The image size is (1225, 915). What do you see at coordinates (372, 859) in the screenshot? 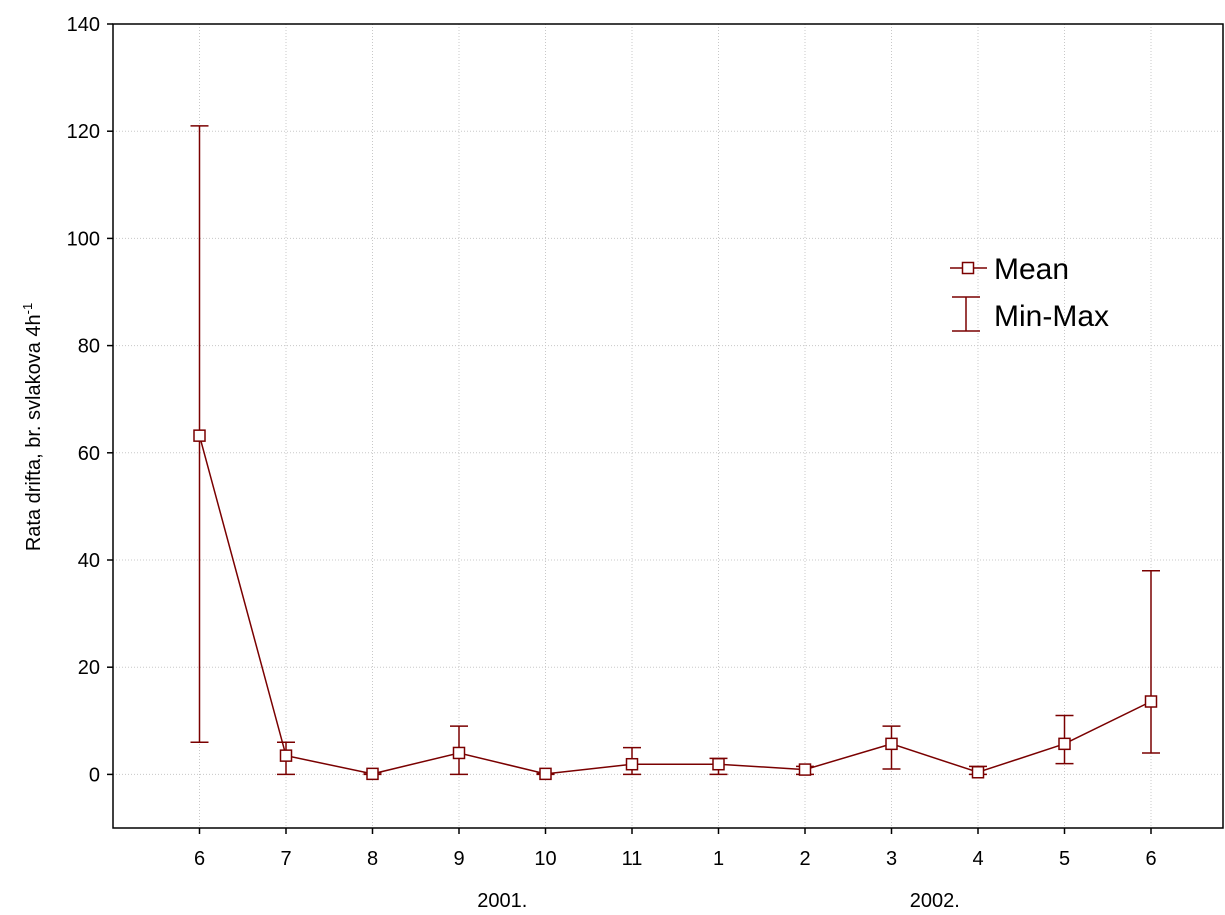
I see `x-tick-label: 8` at bounding box center [372, 859].